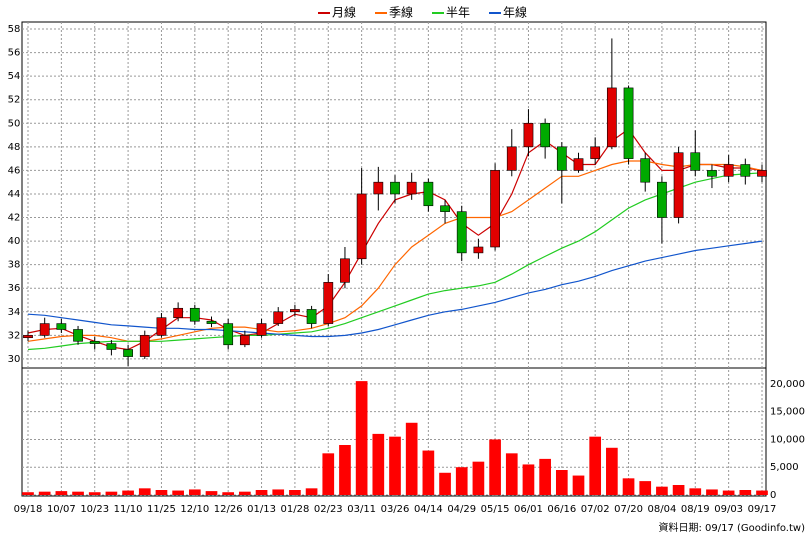  I want to click on y2-tick-label: 5,000, so click(784, 467).